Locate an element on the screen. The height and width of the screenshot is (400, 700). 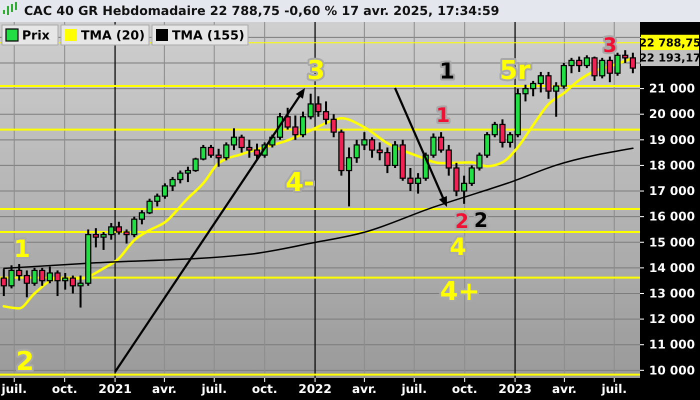
legend-label: Prix is located at coordinates (36, 35).